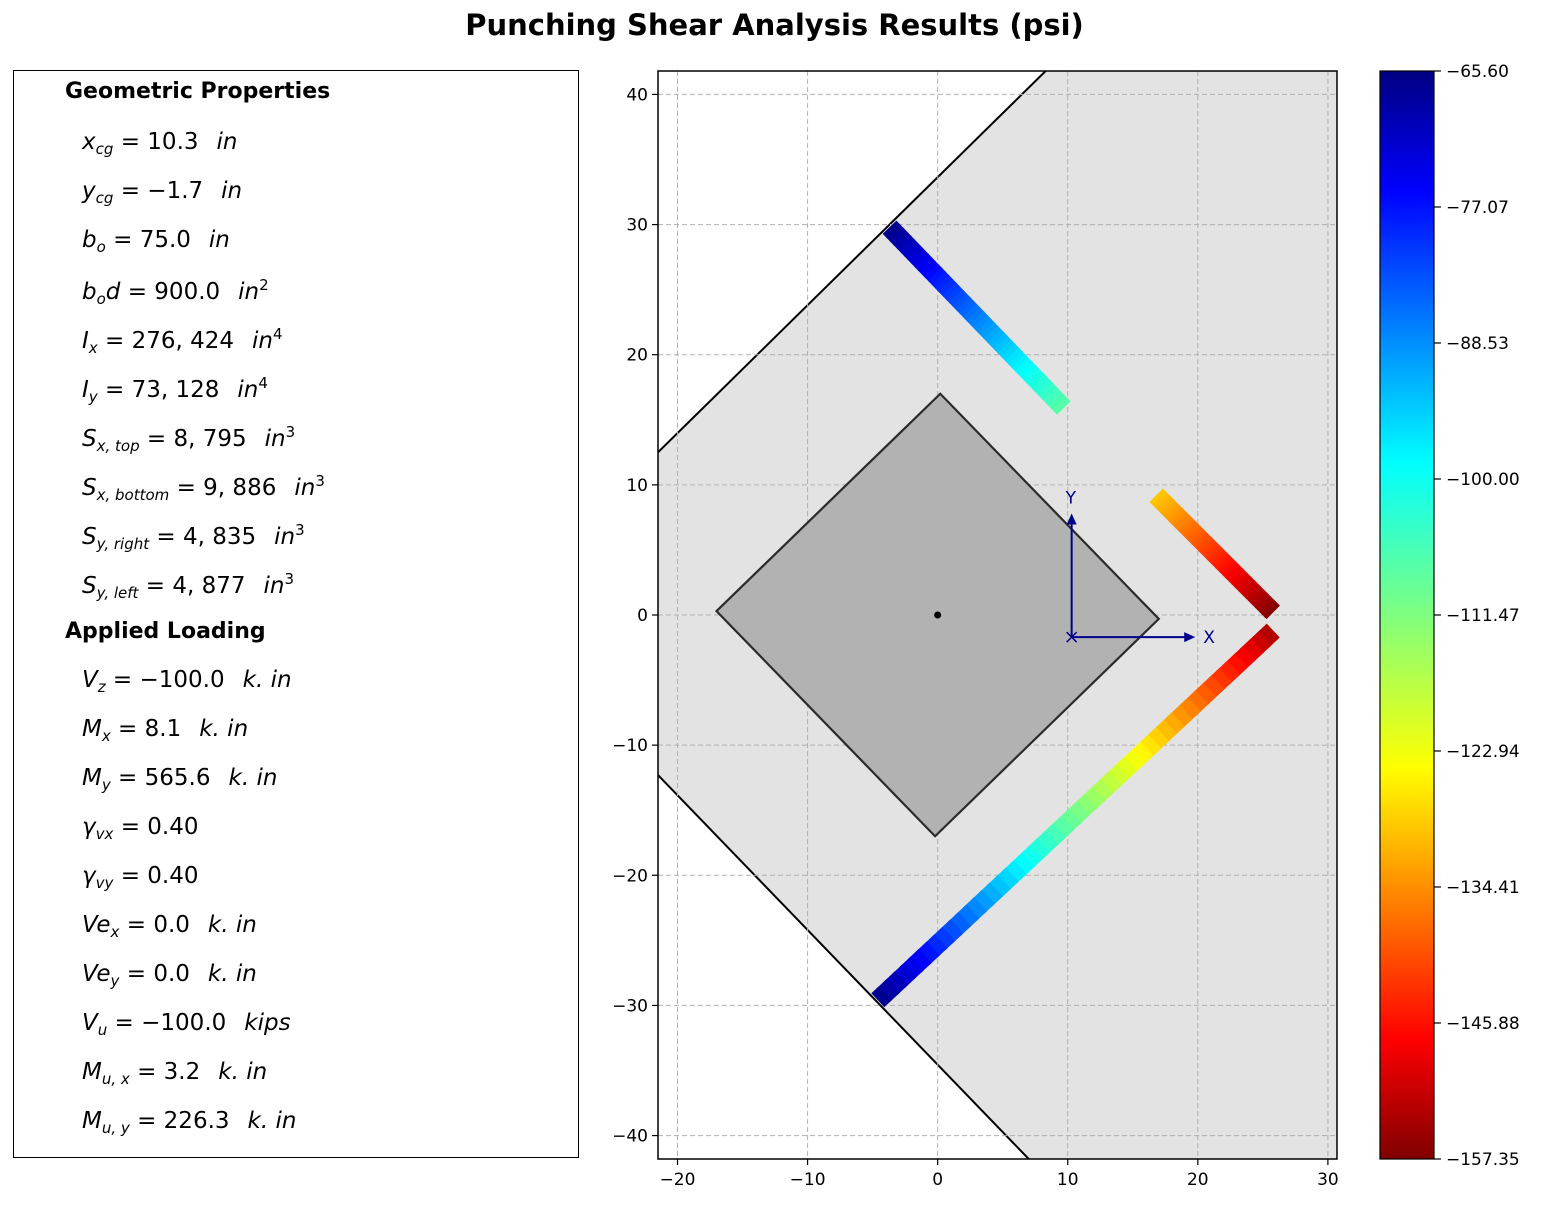  Describe the element at coordinates (1483, 616) in the screenshot. I see `colorbar-tick-label: −111.47` at that location.